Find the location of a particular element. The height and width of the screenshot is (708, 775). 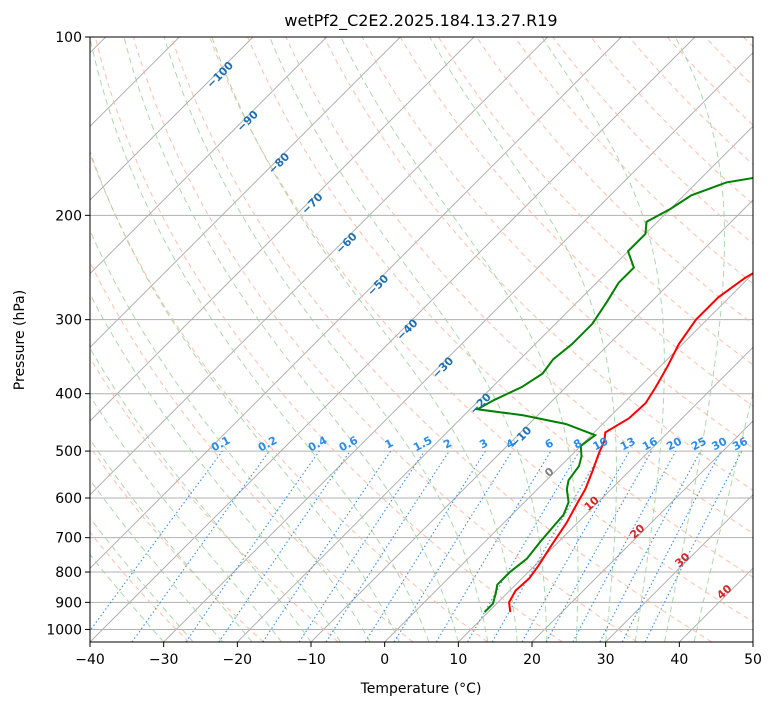

y-tick-label: 400 is located at coordinates (68, 395).